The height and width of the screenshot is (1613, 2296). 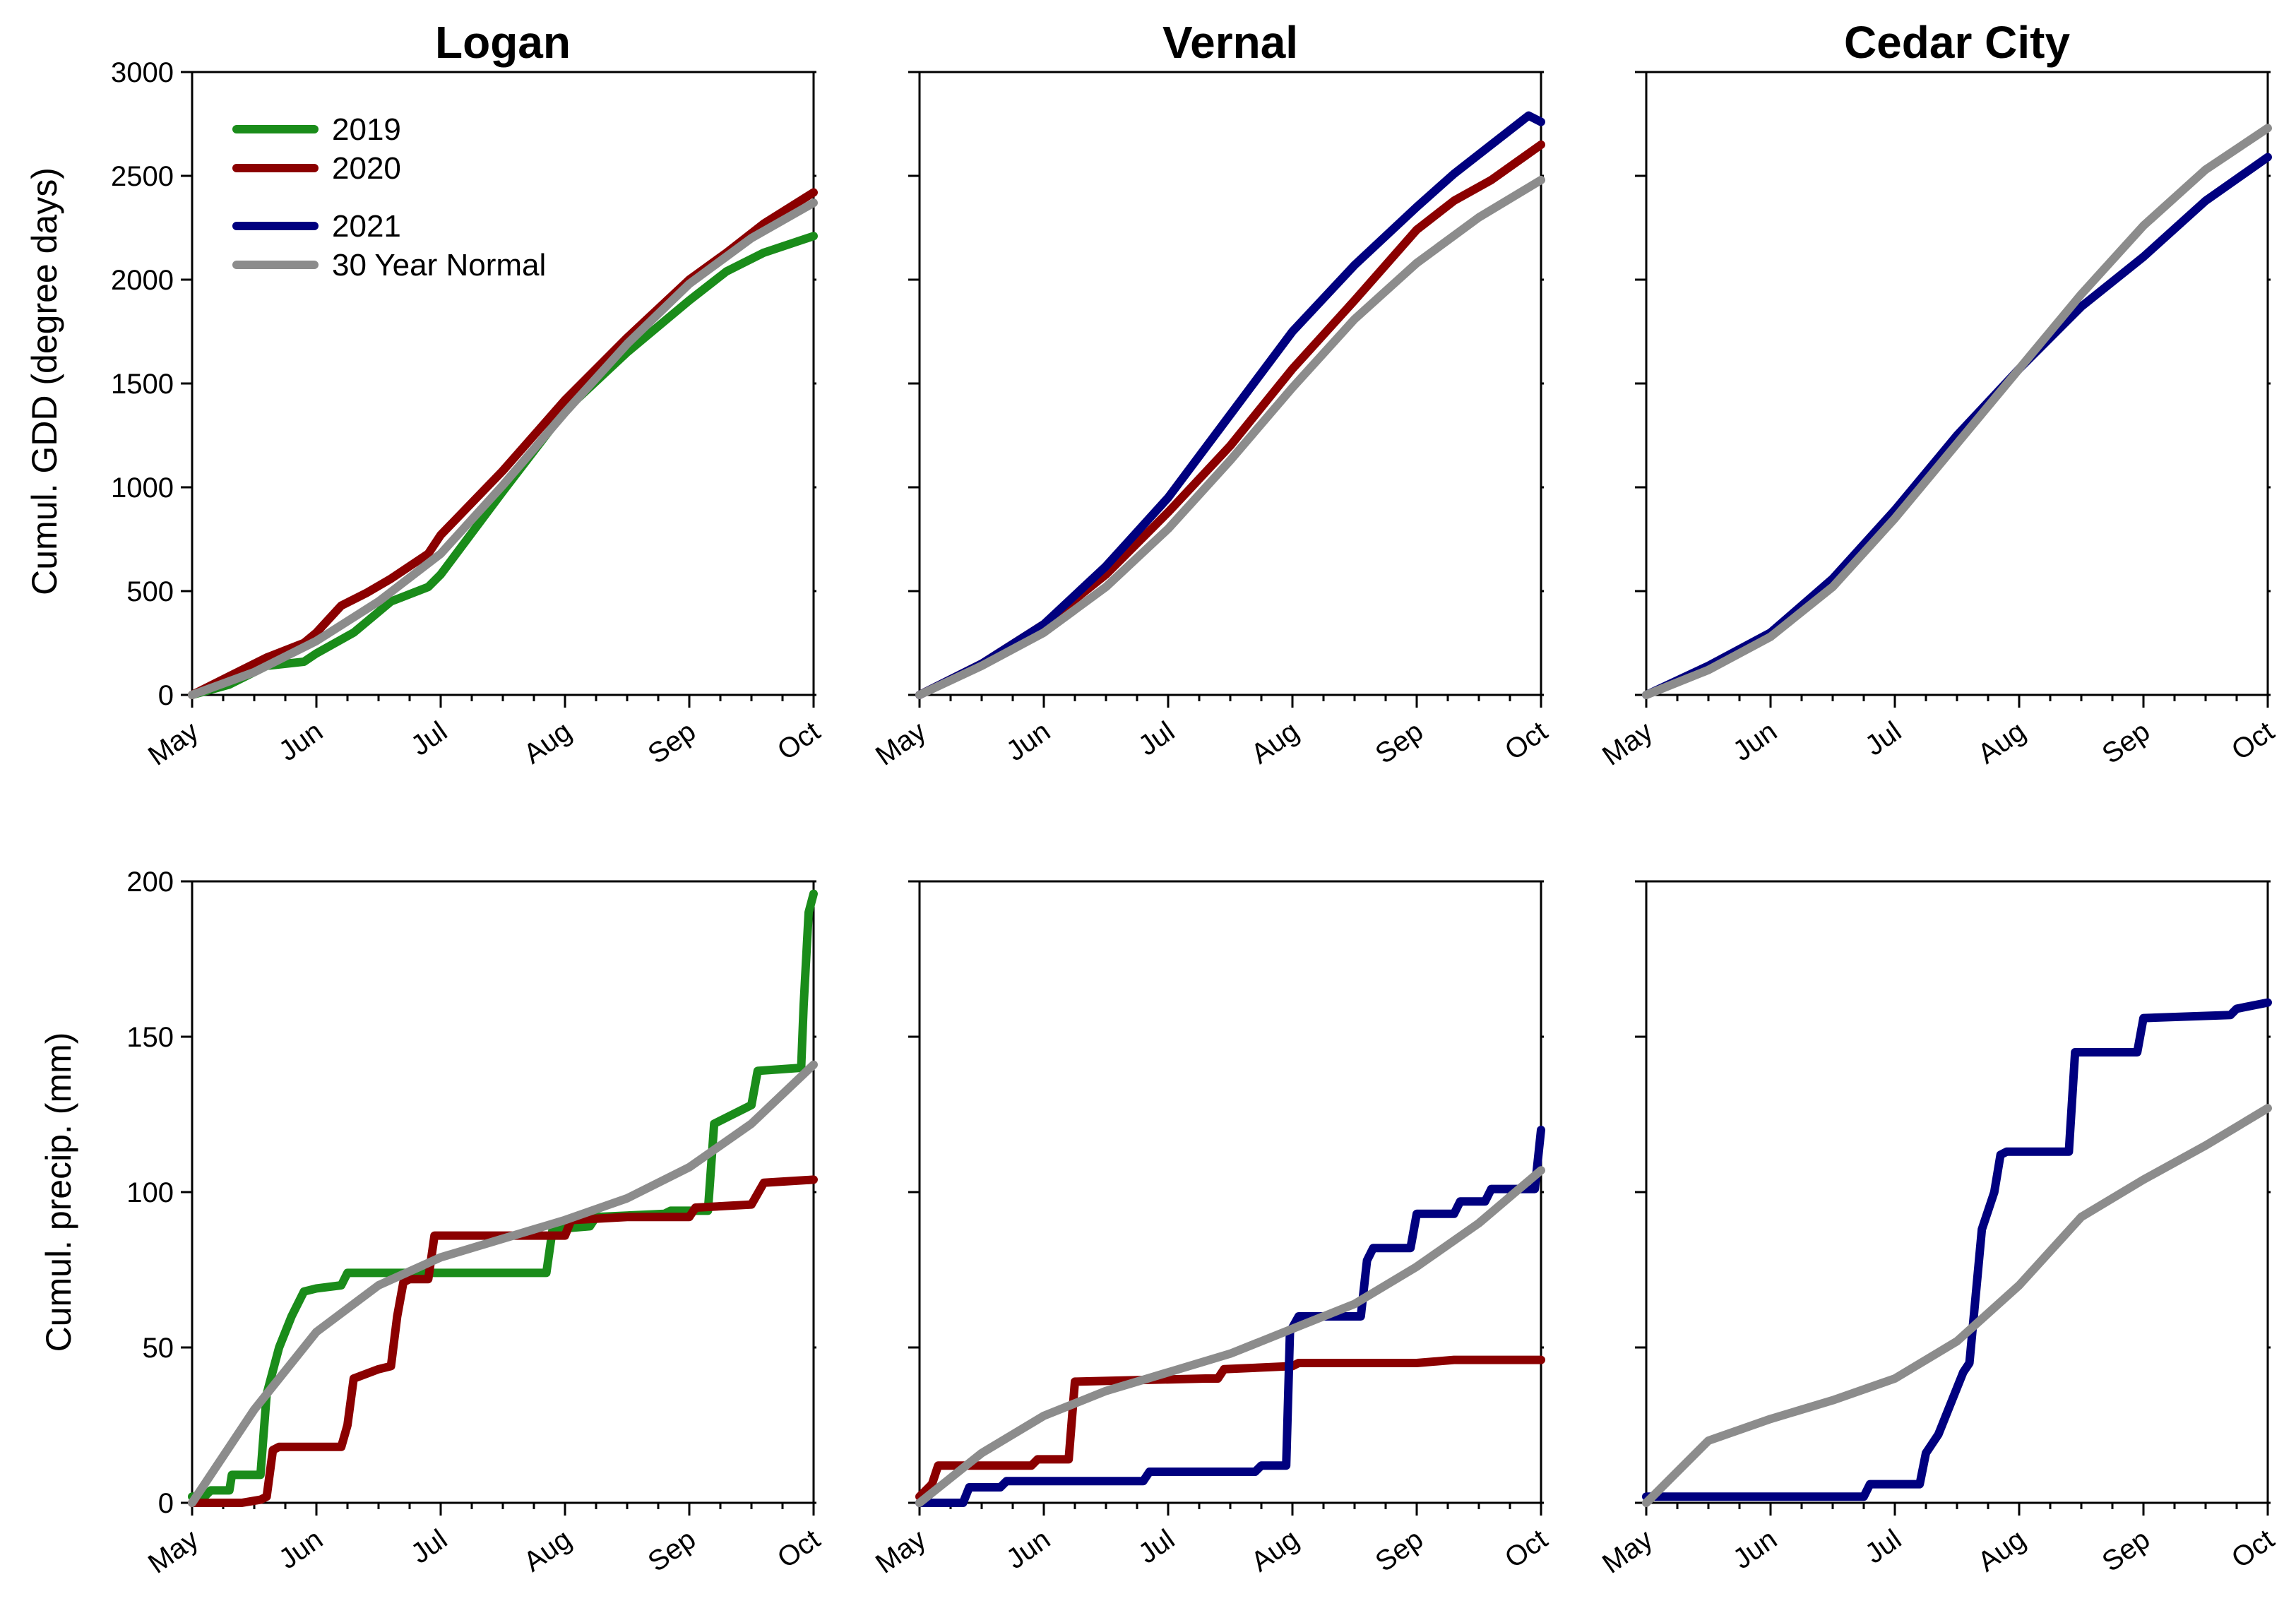 What do you see at coordinates (44, 381) in the screenshot?
I see `y-axis-label-gdd: Cumul. GDD (degree days)` at bounding box center [44, 381].